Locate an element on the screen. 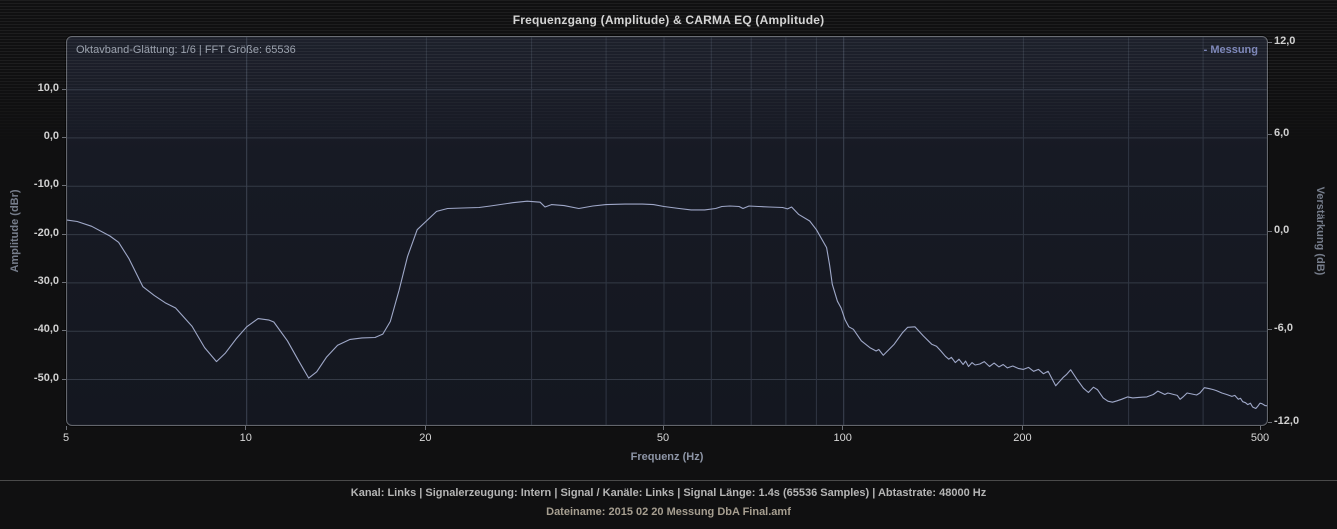 The height and width of the screenshot is (529, 1337). x-tick-label: 100 is located at coordinates (842, 438).